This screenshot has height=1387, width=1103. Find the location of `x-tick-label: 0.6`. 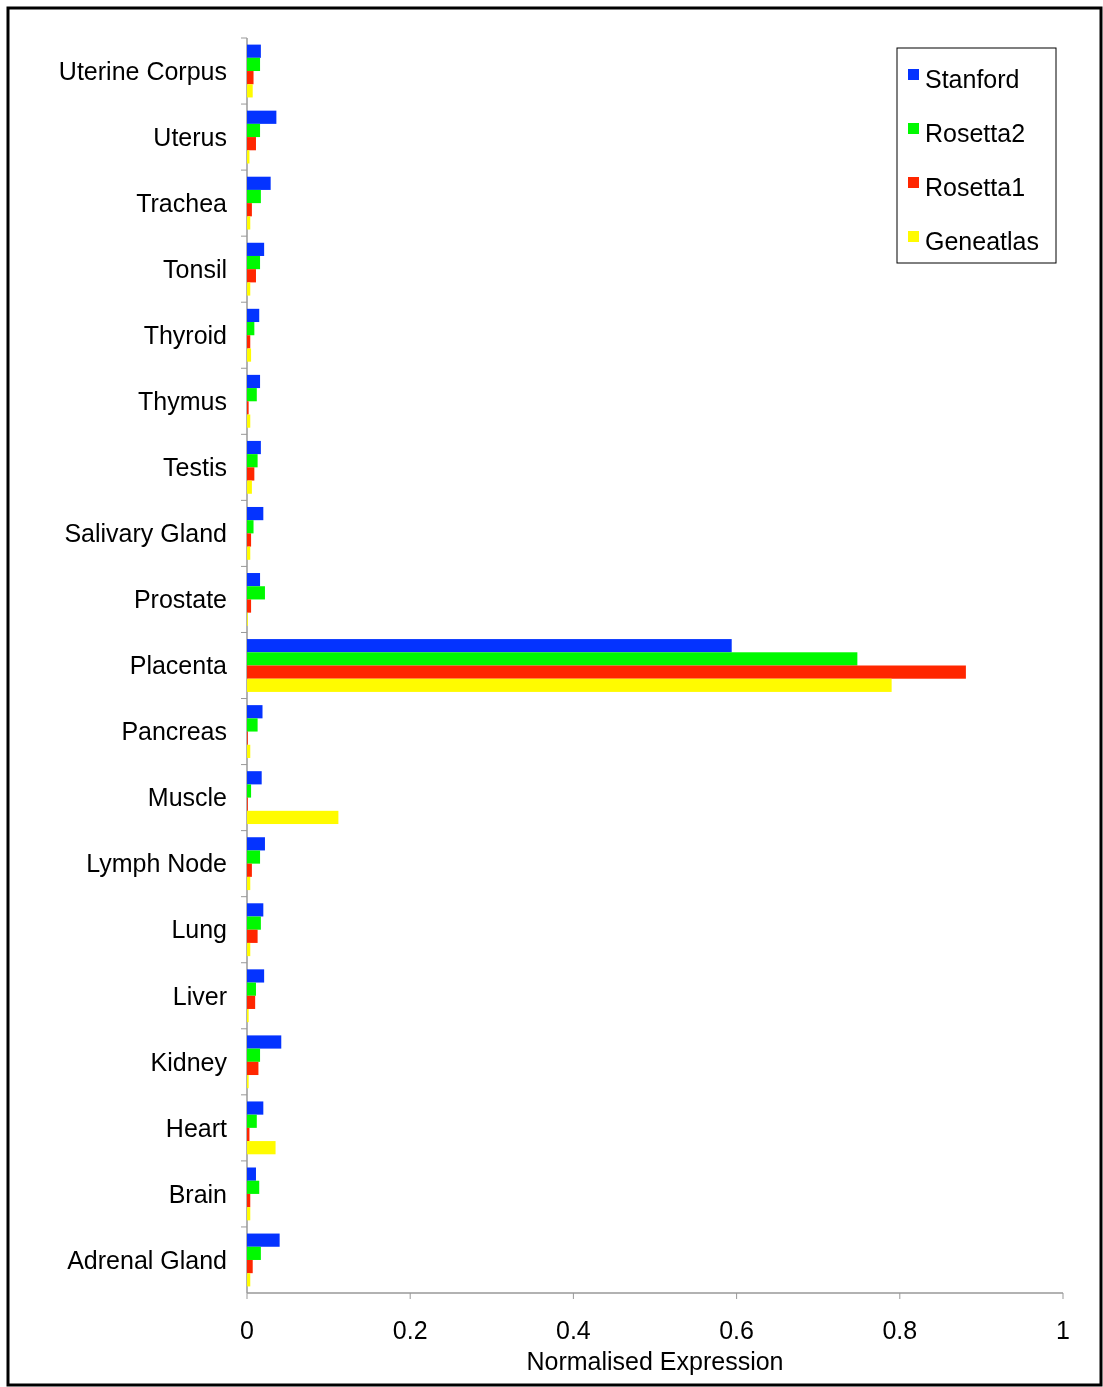

x-tick-label: 0.6 is located at coordinates (736, 1330).